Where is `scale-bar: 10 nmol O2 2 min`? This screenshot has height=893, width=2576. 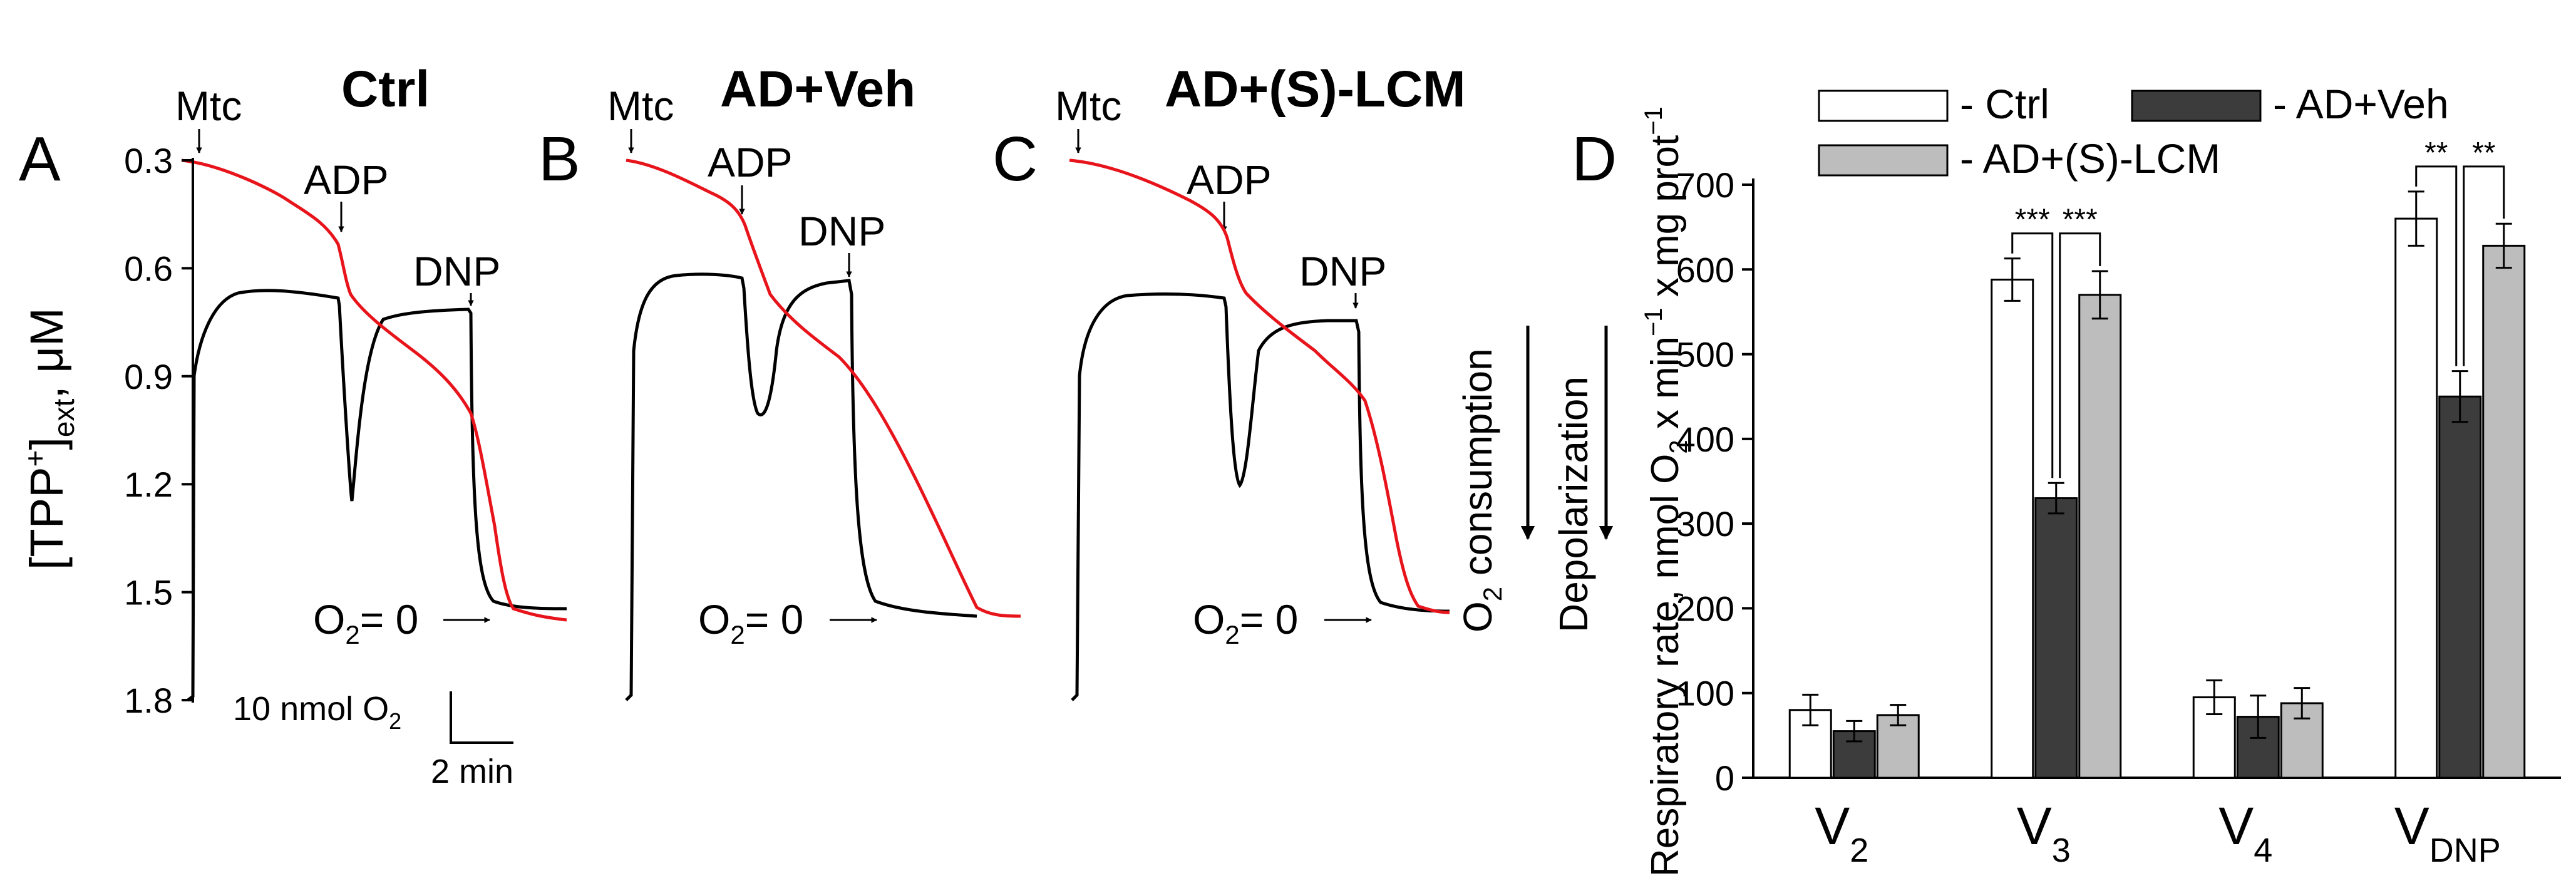 scale-bar: 10 nmol O2 2 min is located at coordinates (373, 740).